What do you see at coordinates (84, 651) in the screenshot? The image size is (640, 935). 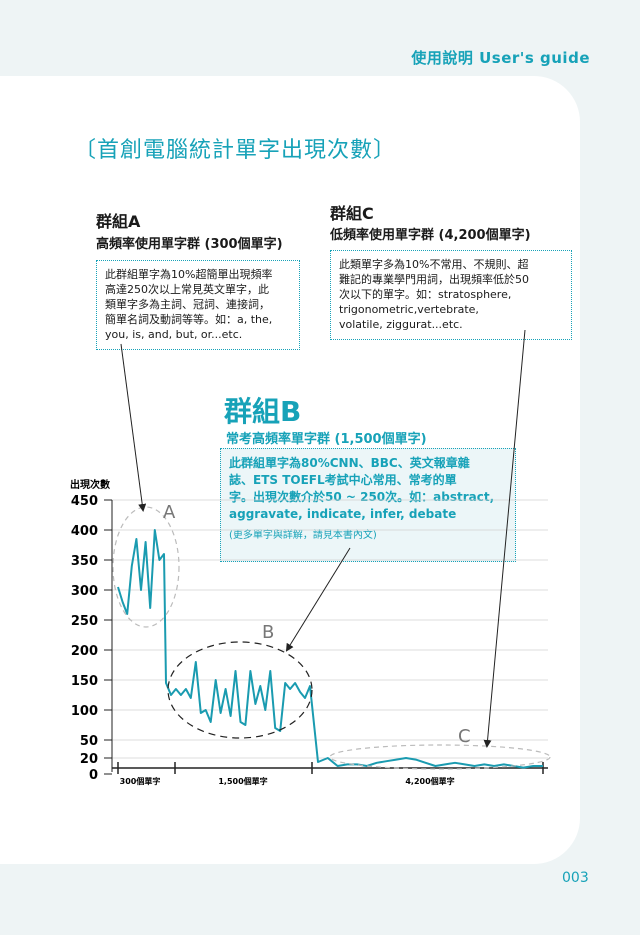 I see `y-tick-label: 200` at bounding box center [84, 651].